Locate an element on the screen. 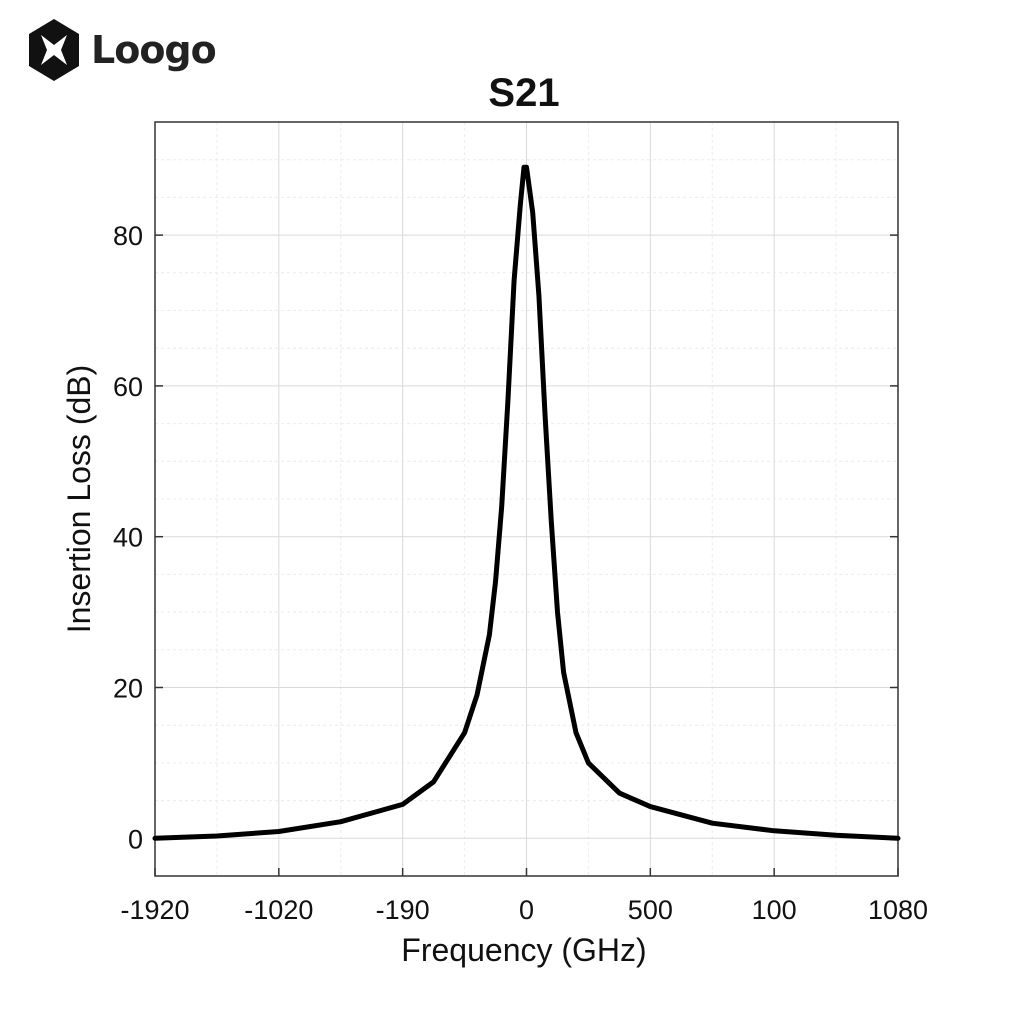  x-tick-label: -190 is located at coordinates (403, 910).